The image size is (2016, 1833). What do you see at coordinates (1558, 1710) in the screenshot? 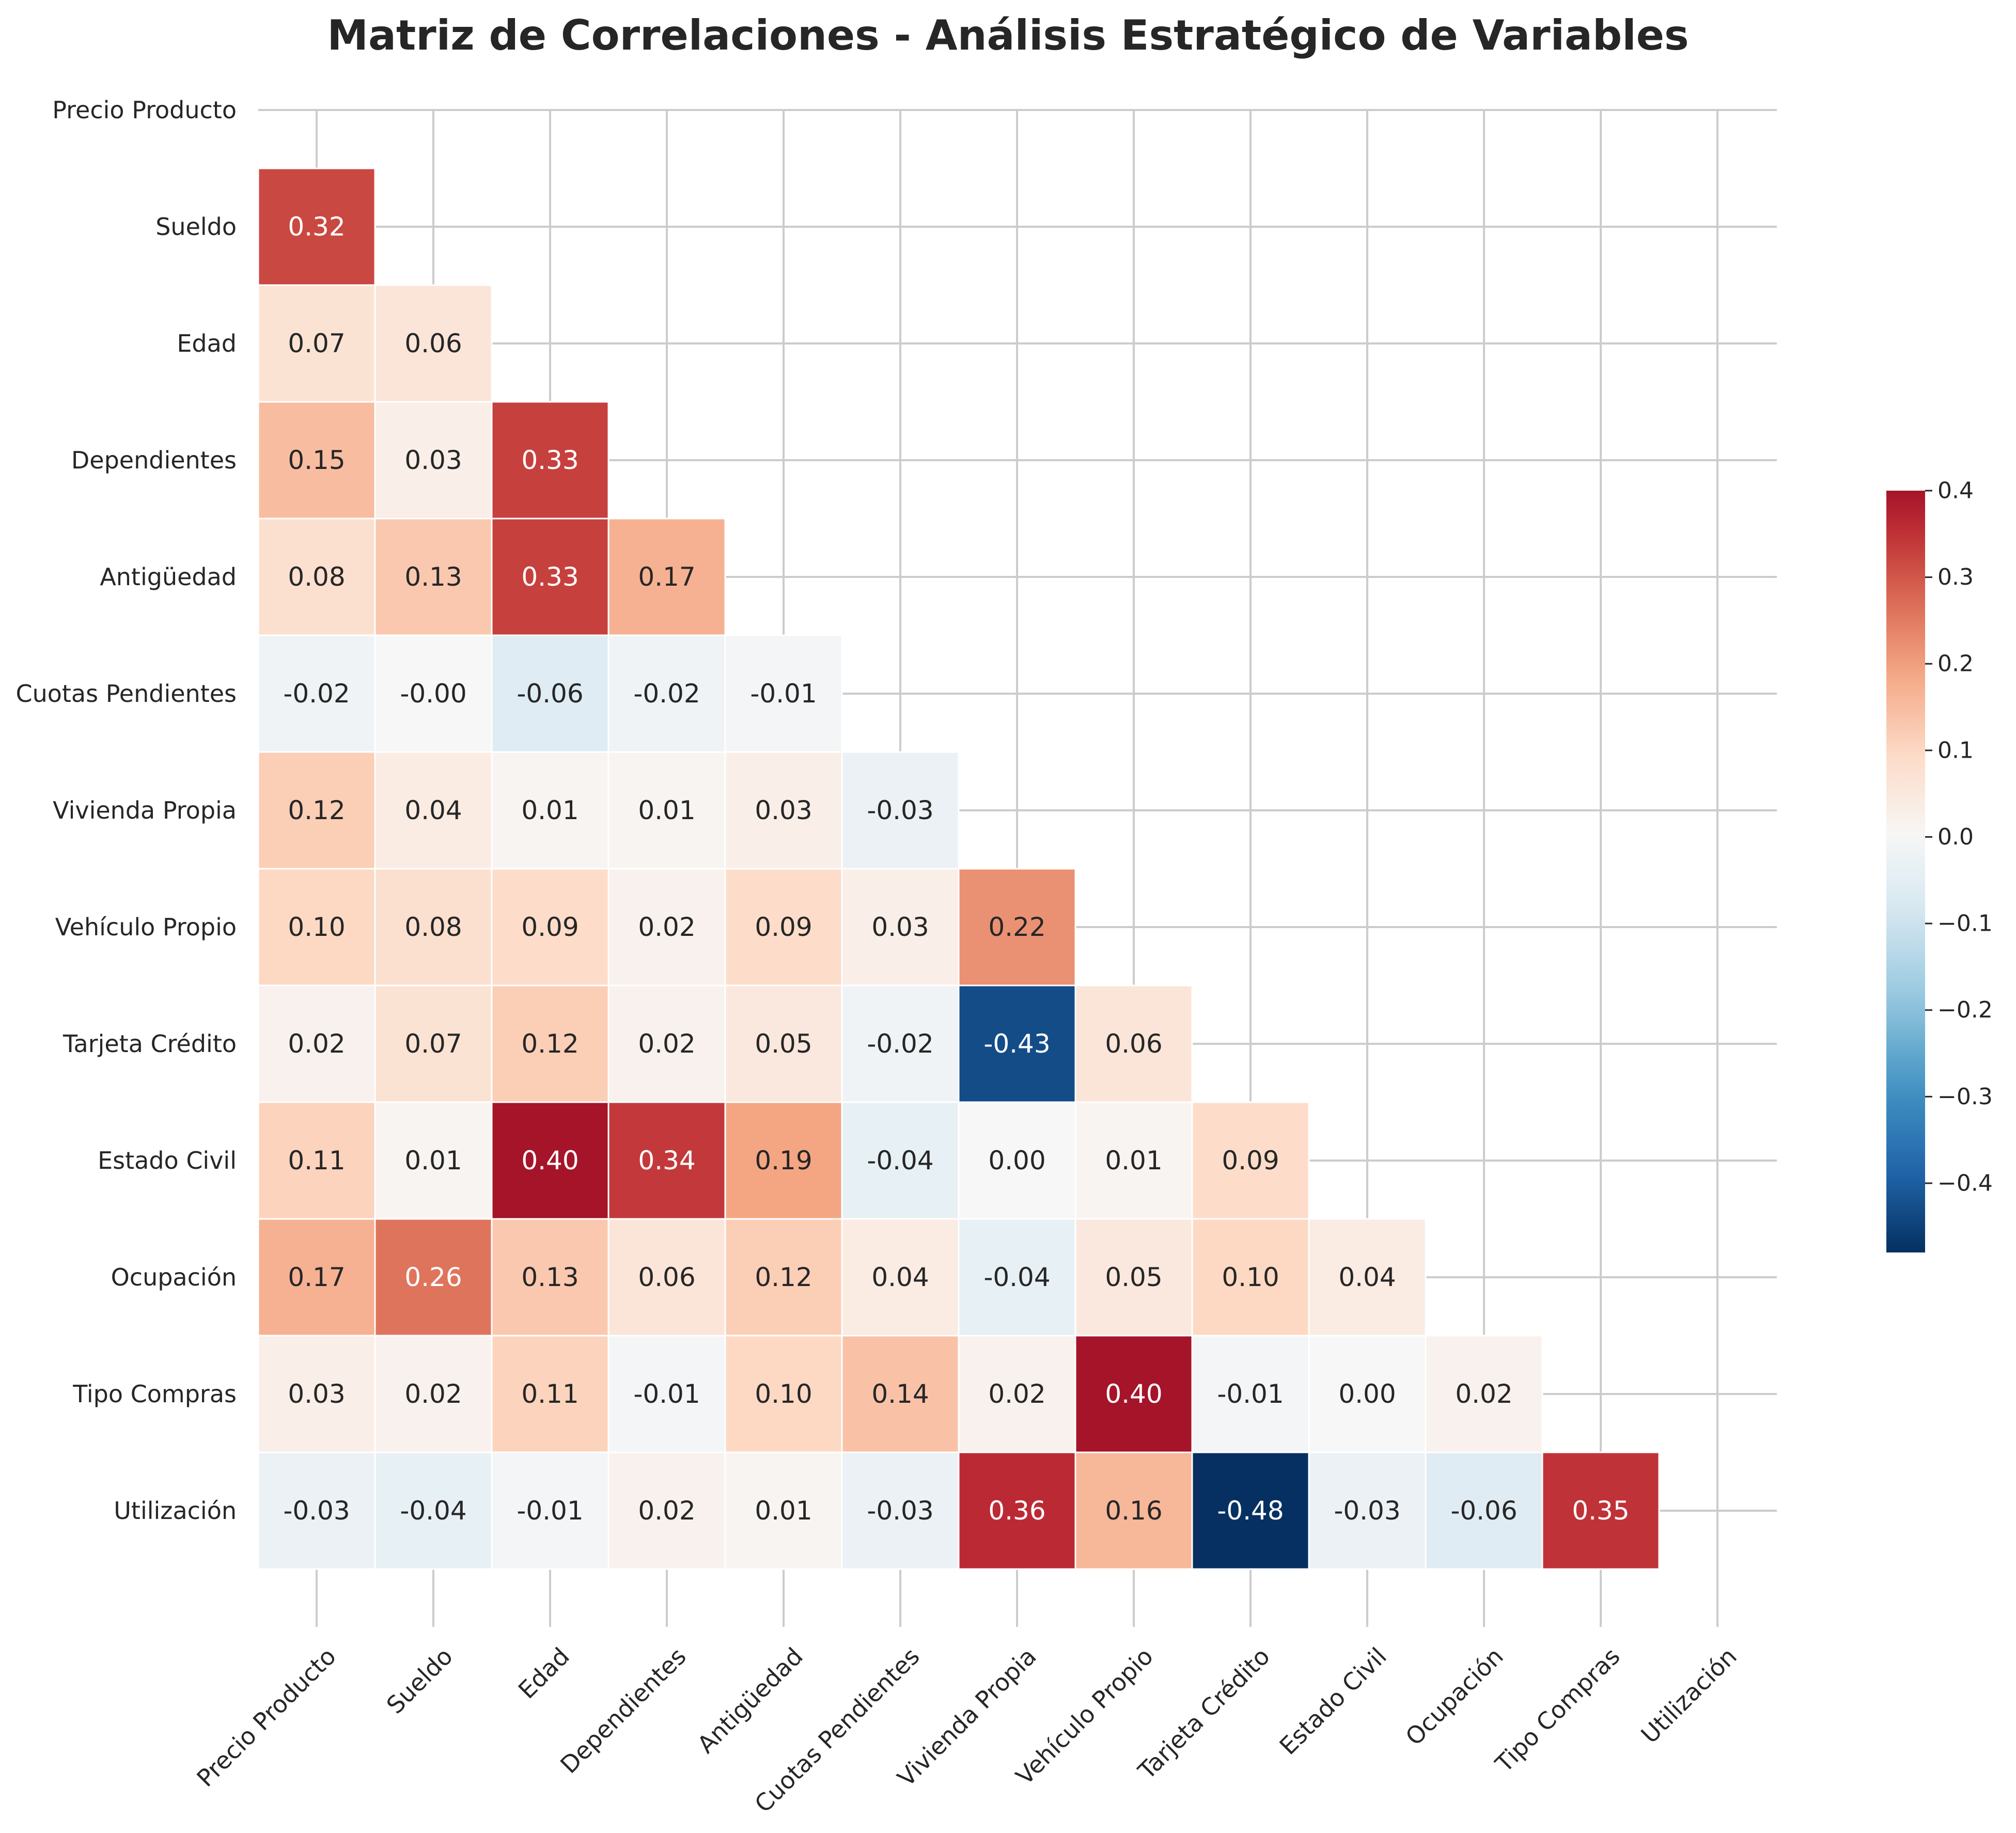
I see `x-tick-label: Tipo Compras` at bounding box center [1558, 1710].